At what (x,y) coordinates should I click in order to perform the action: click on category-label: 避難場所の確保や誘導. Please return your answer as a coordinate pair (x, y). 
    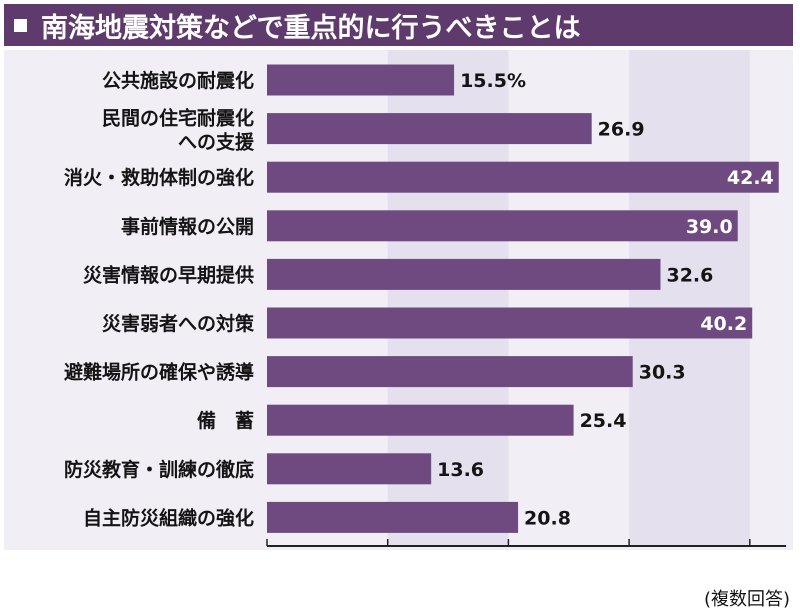
    Looking at the image, I should click on (159, 372).